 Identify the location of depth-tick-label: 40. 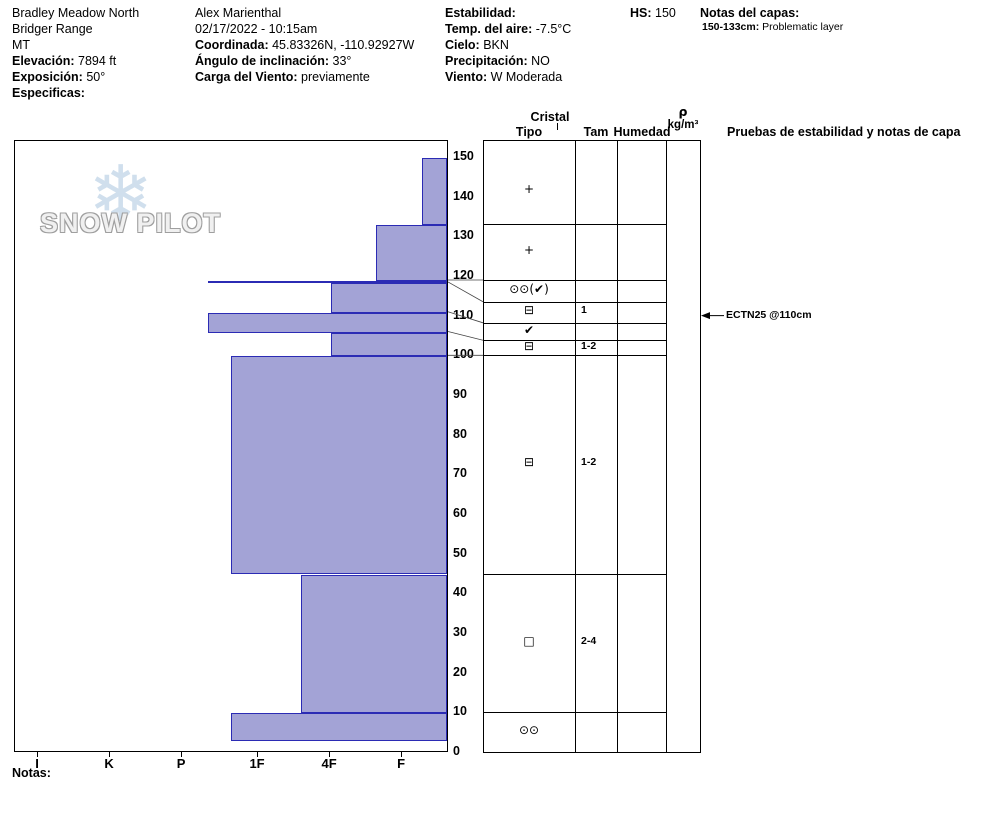
(460, 592).